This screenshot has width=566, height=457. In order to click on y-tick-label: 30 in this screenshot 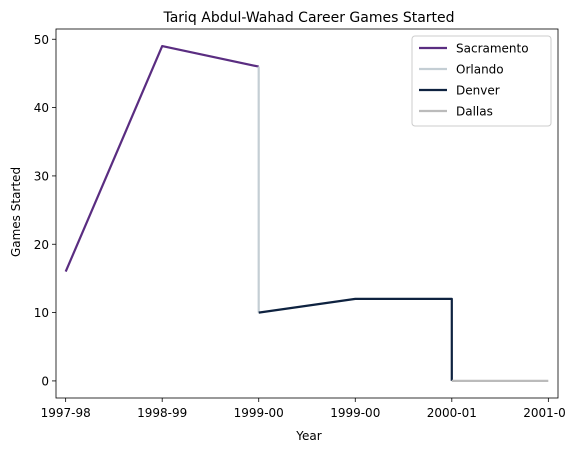, I will do `click(41, 176)`.